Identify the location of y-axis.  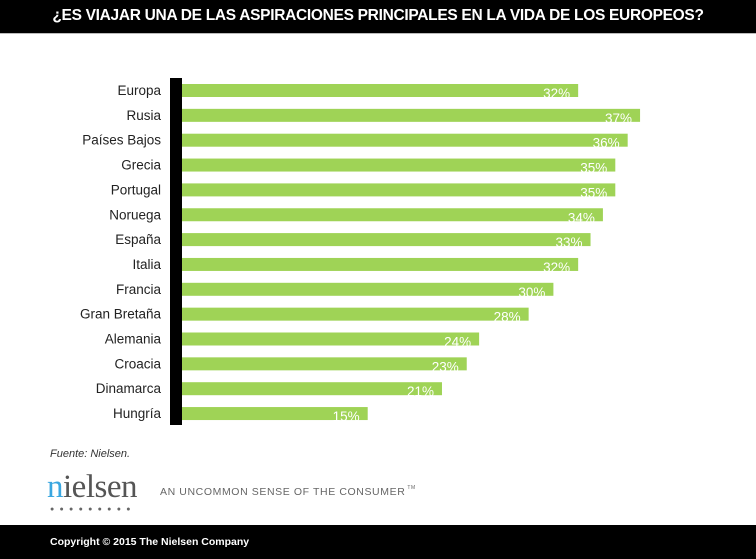
(176, 251).